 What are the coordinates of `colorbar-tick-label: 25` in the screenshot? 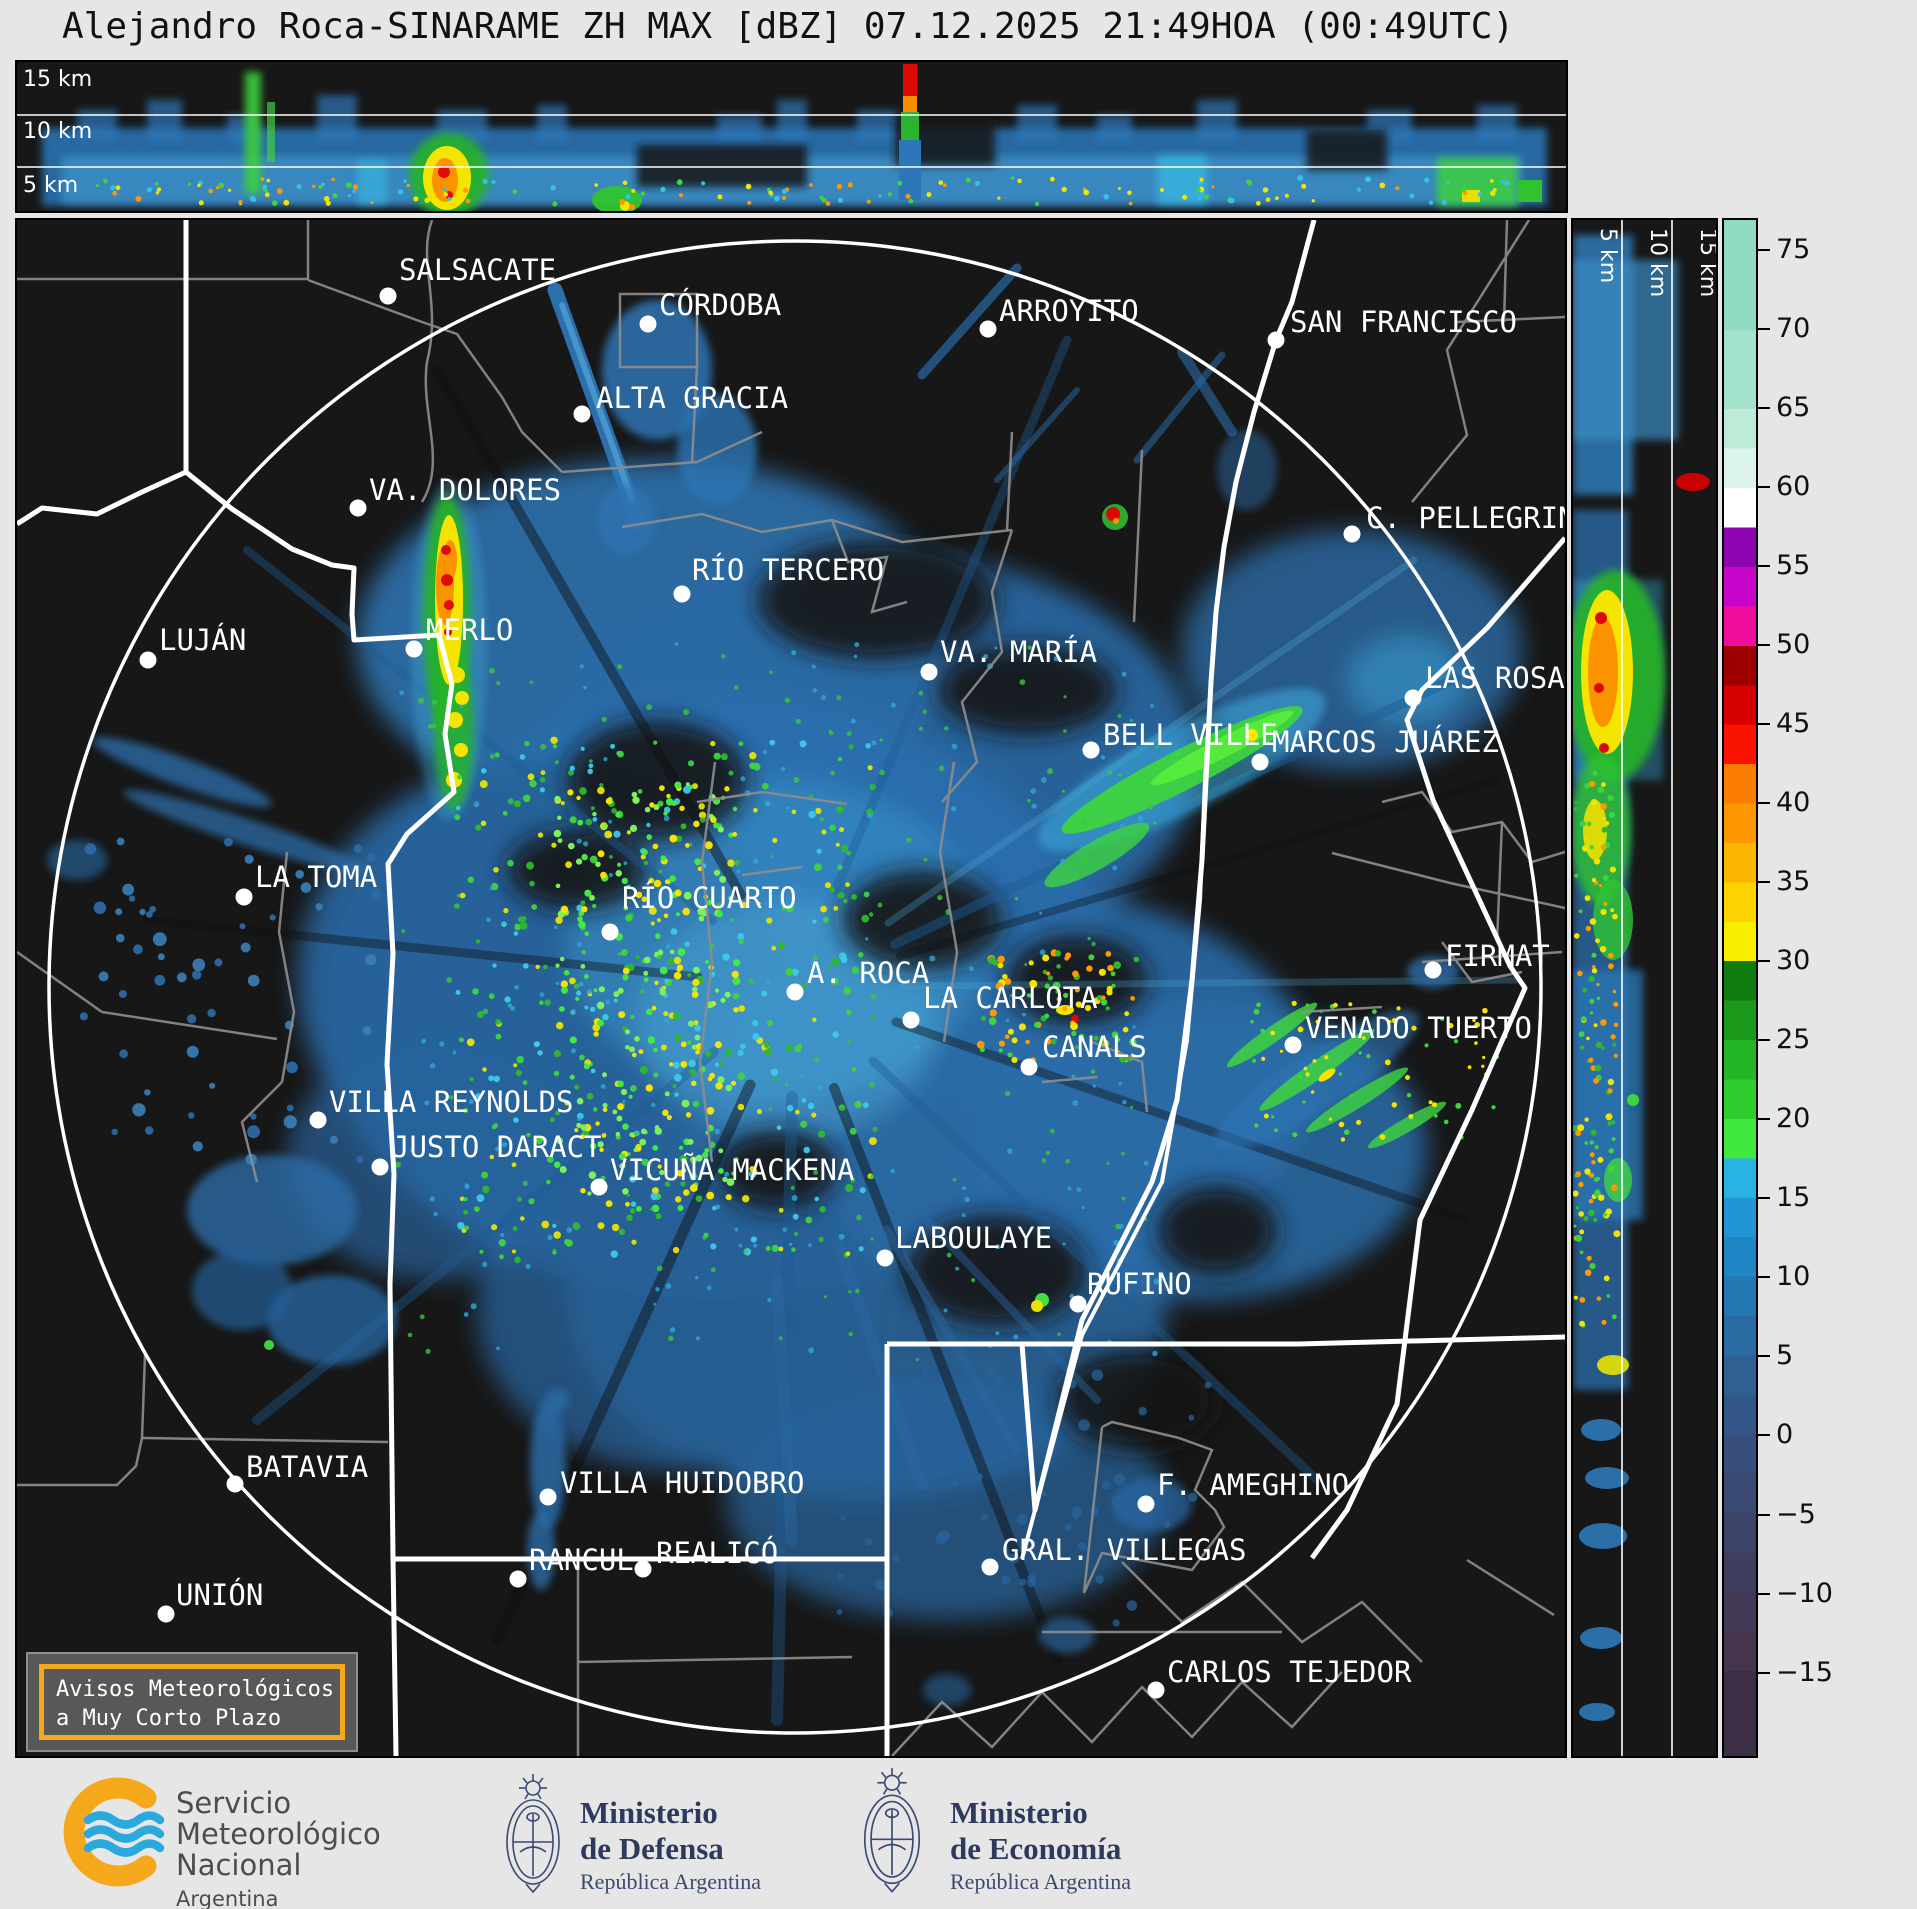 It's located at (1793, 1040).